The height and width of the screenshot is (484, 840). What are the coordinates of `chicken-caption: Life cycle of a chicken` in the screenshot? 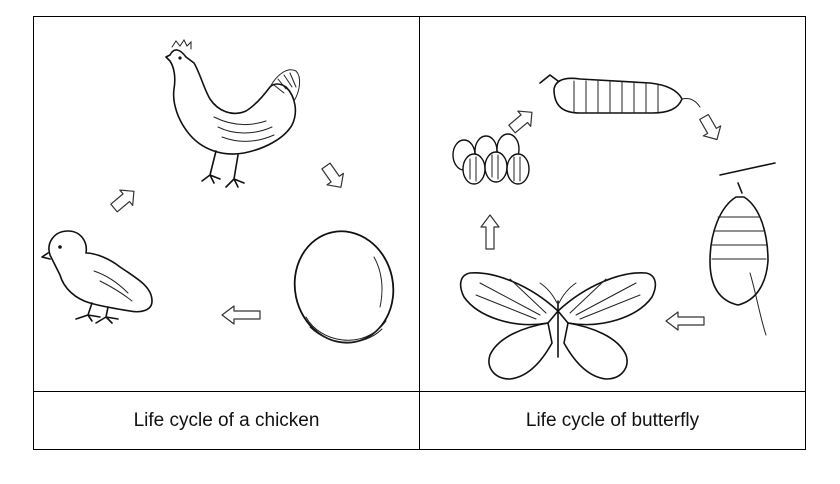 It's located at (226, 420).